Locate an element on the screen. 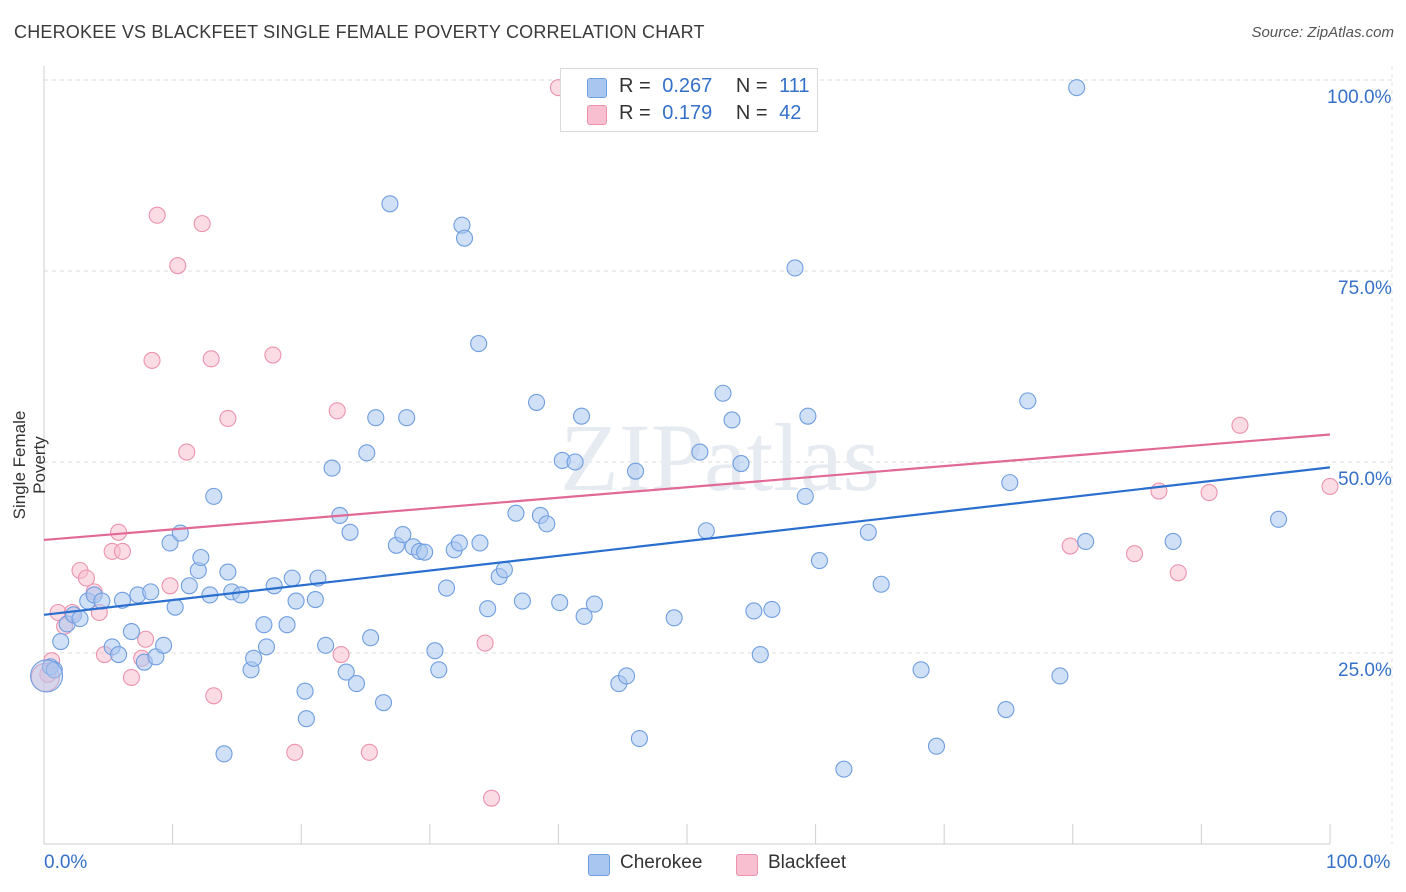 This screenshot has width=1406, height=892. y-tick-label-100: 100.0% is located at coordinates (1359, 97).